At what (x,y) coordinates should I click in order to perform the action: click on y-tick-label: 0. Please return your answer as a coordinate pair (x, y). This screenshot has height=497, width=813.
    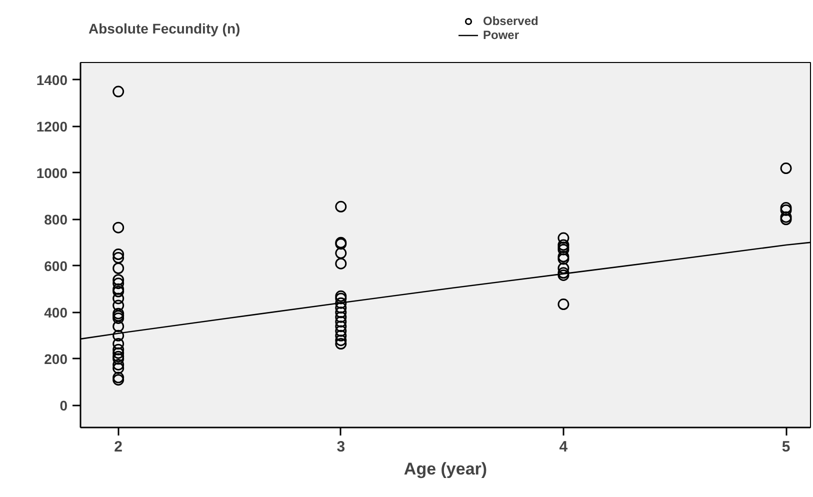
    Looking at the image, I should click on (64, 405).